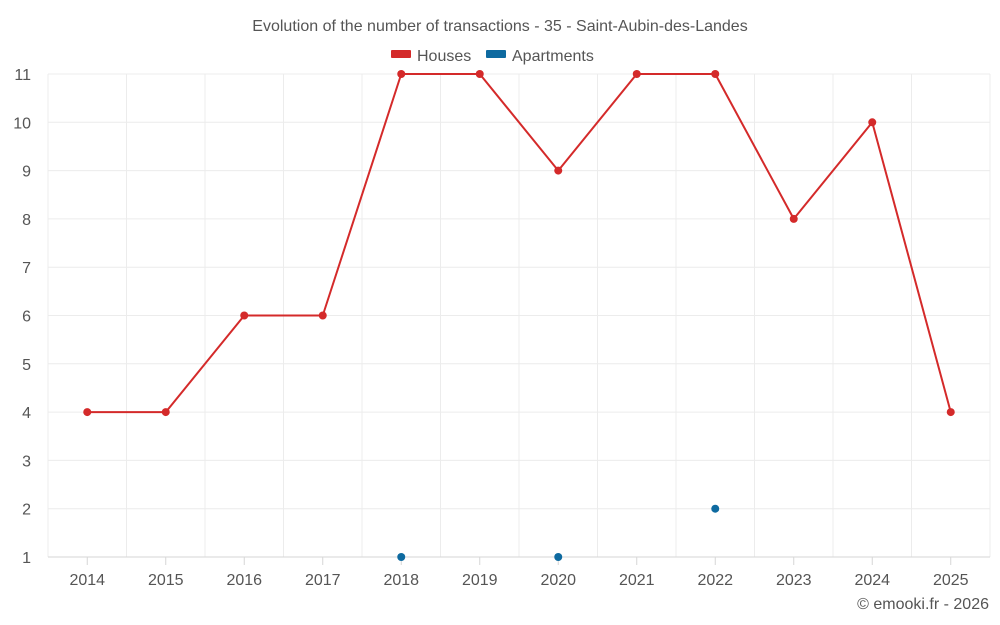  I want to click on x-tick-label: 2021, so click(637, 580).